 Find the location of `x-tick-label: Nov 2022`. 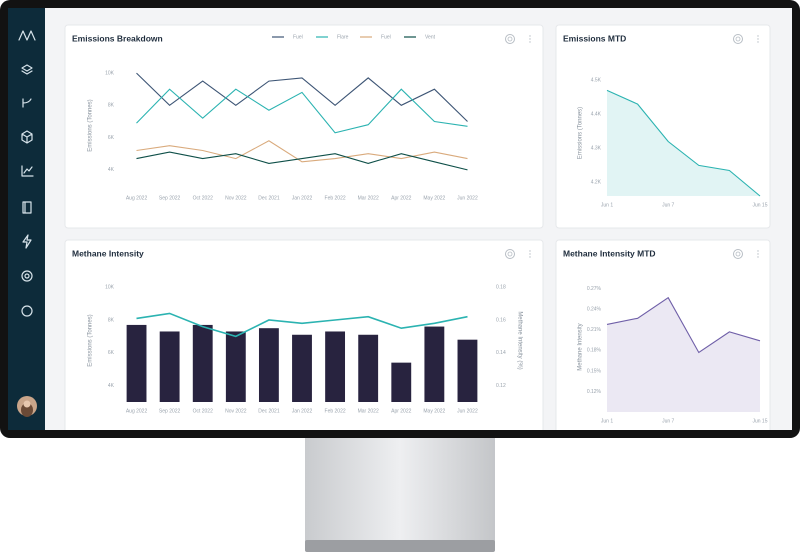

x-tick-label: Nov 2022 is located at coordinates (236, 198).